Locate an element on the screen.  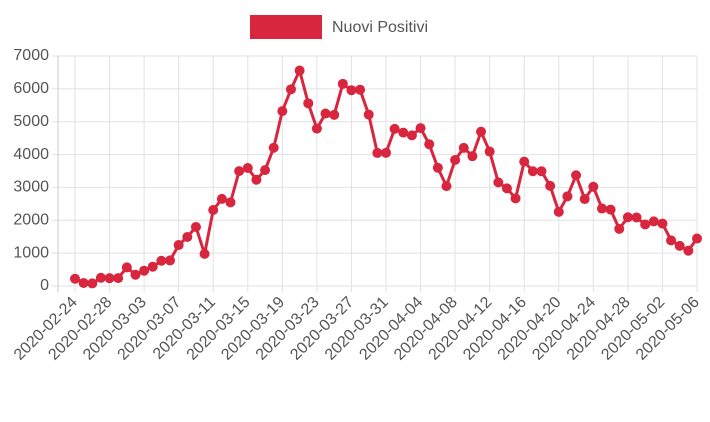
legend-label: Nuovi Positivi is located at coordinates (380, 27).